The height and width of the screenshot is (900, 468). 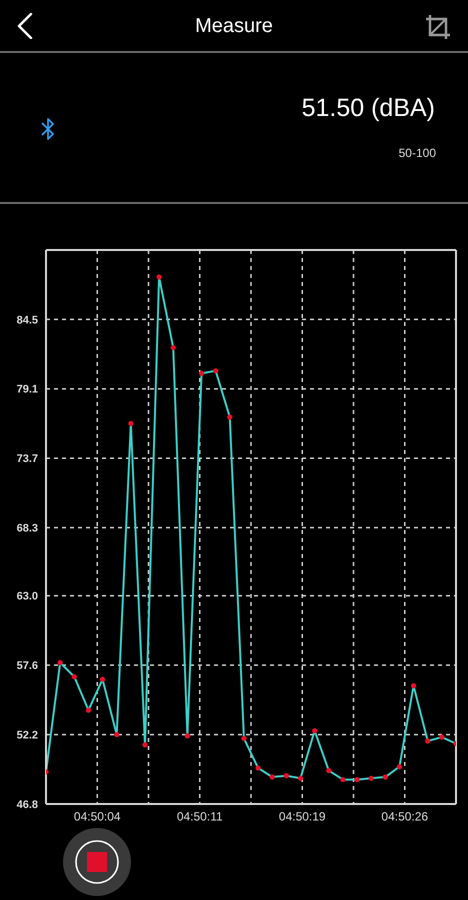 What do you see at coordinates (97, 817) in the screenshot?
I see `x-tick-label: 04:50:04` at bounding box center [97, 817].